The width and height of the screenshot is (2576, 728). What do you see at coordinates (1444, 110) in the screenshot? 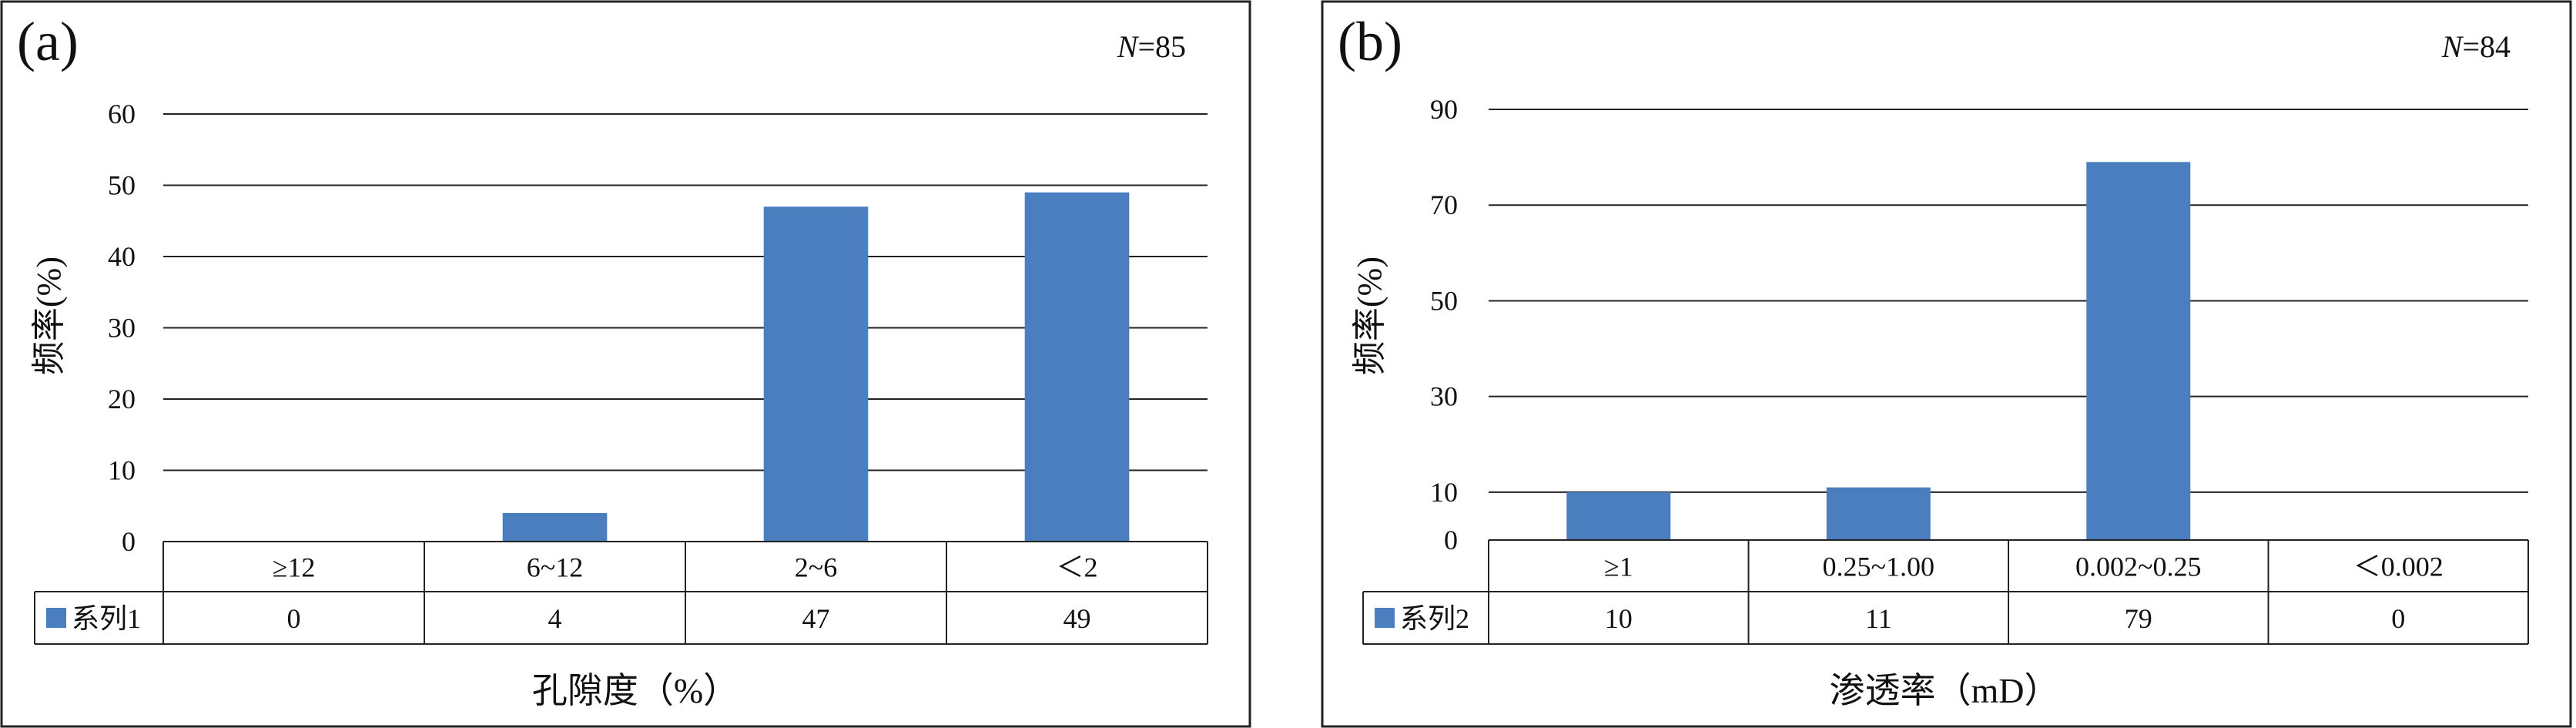
I see `y-tick-label: 90` at bounding box center [1444, 110].